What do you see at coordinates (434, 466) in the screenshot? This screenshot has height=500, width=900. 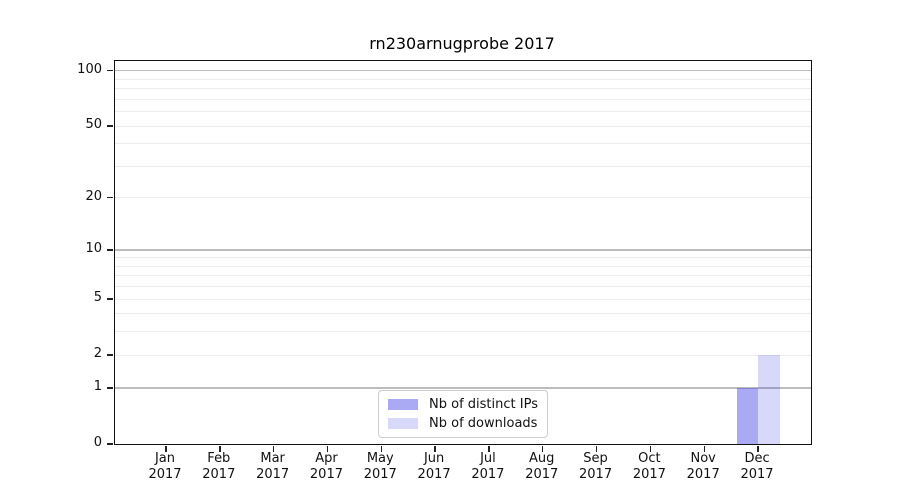 I see `x-tick-label: Jun 2017` at bounding box center [434, 466].